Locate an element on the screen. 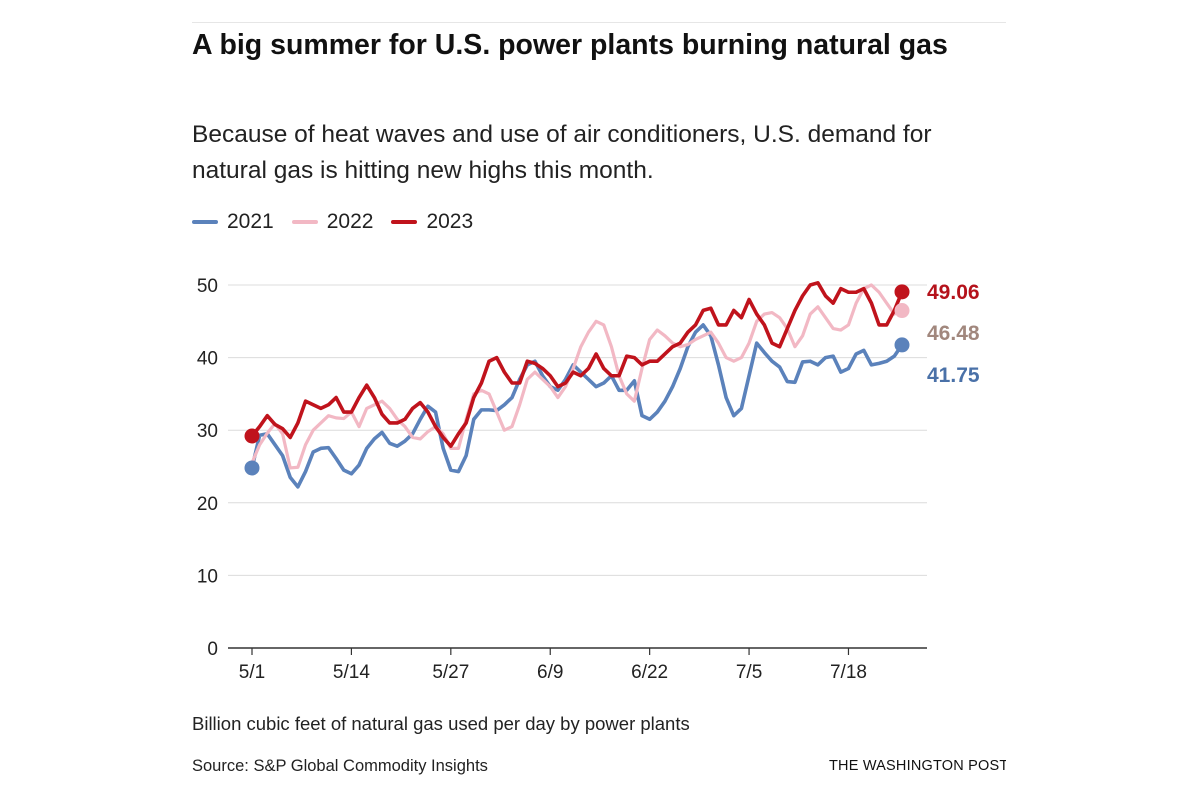  x-tick-label: 7/18 is located at coordinates (848, 672).